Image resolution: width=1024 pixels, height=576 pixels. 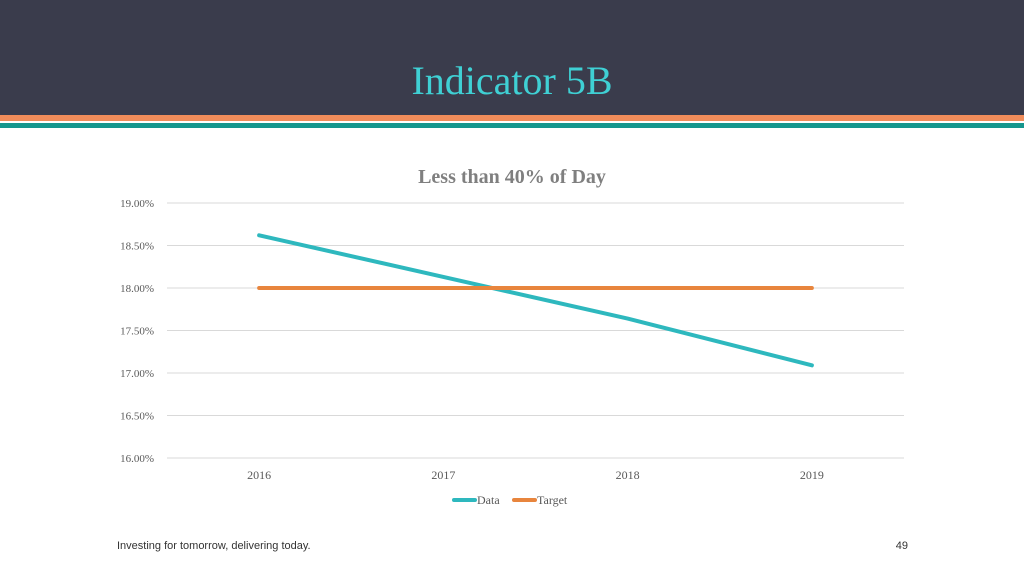 What do you see at coordinates (512, 125) in the screenshot?
I see `header-stripe-teal` at bounding box center [512, 125].